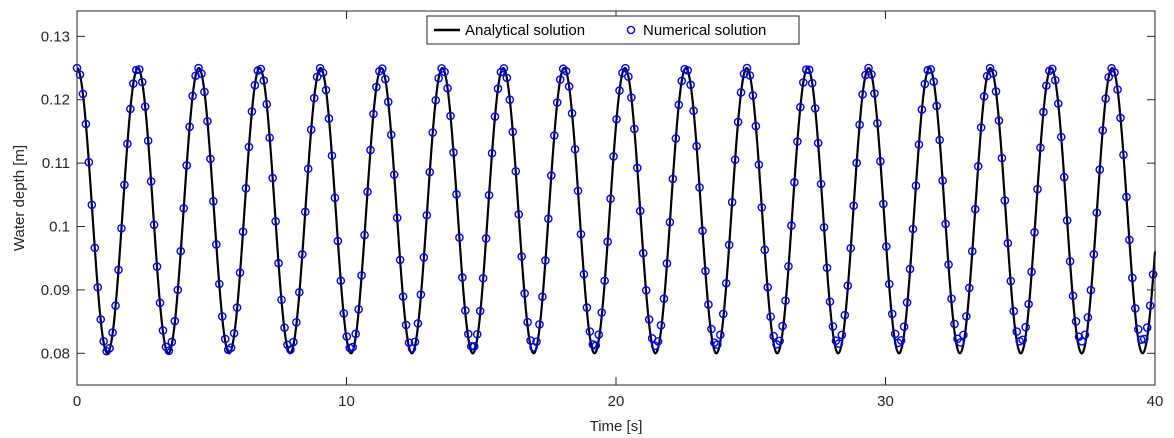 This screenshot has height=438, width=1174. Describe the element at coordinates (55, 36) in the screenshot. I see `y-tick-label: 0.13` at that location.